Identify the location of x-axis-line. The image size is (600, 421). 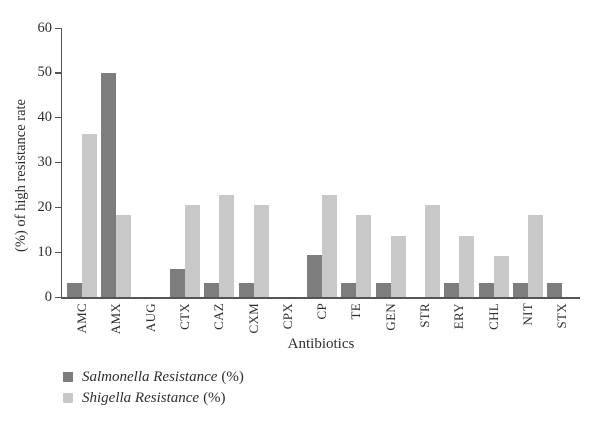
(320, 298).